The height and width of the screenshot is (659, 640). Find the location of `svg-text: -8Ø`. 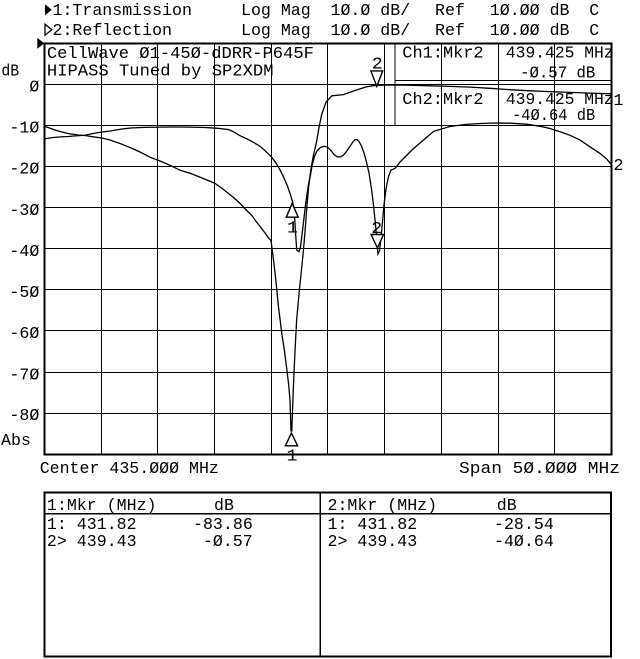

svg-text: -8Ø is located at coordinates (24, 416).